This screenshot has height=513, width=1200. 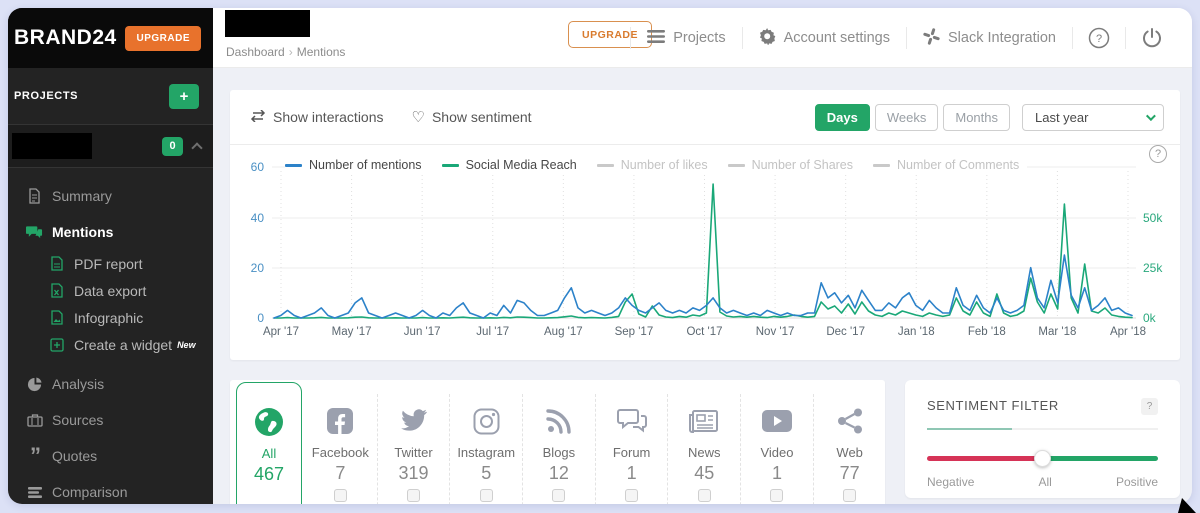 I want to click on source-label: Forum, so click(x=631, y=452).